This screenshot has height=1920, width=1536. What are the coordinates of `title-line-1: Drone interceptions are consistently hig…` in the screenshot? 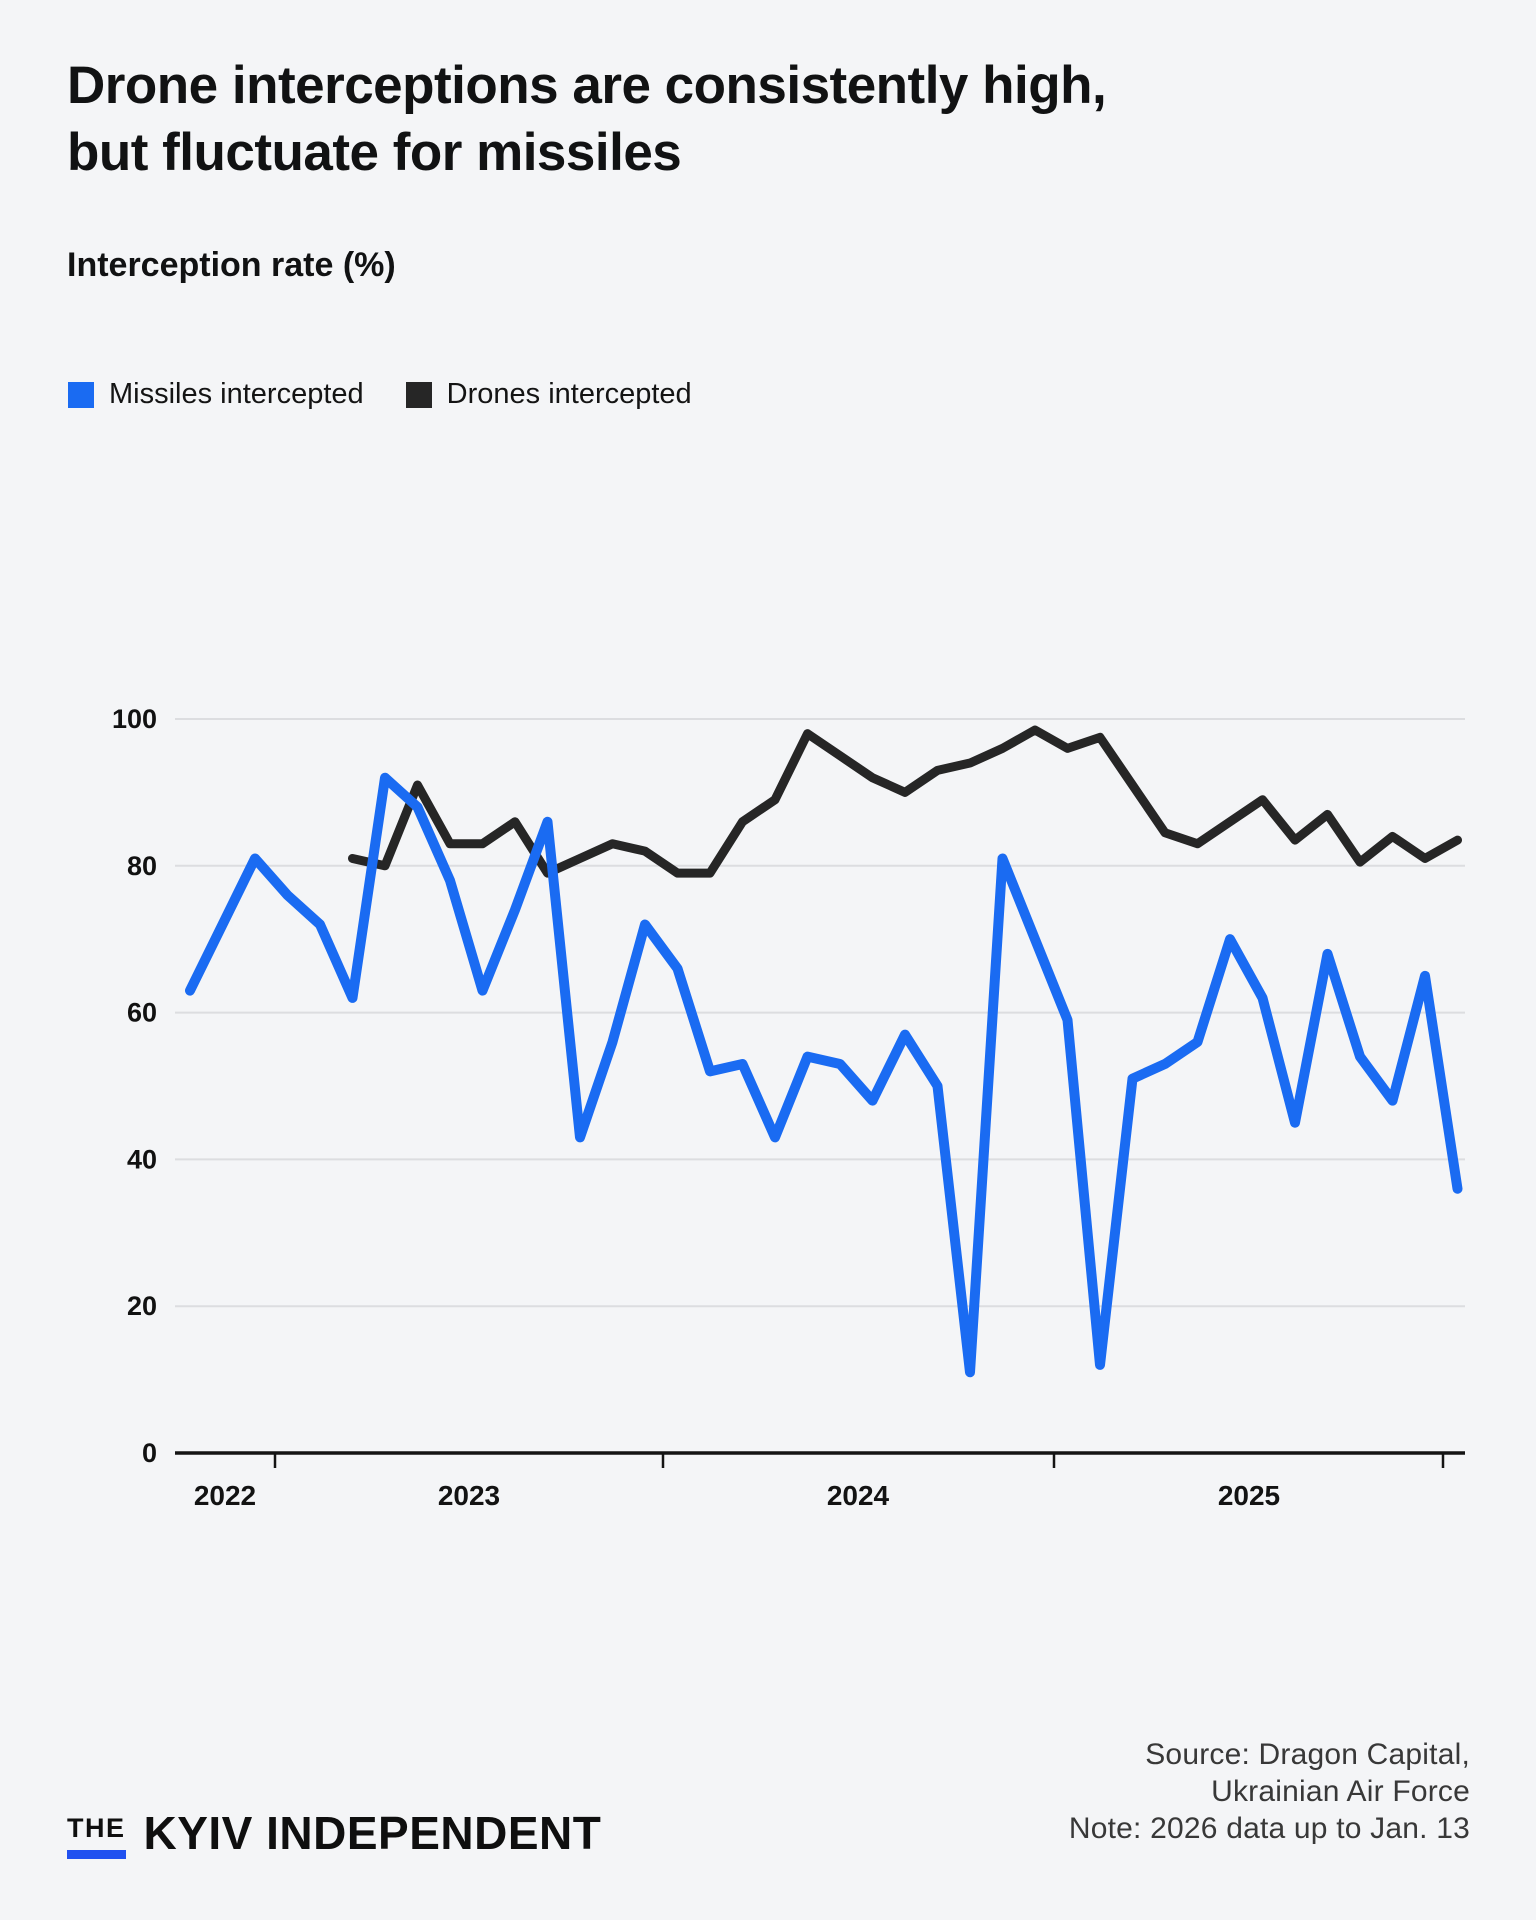 It's located at (587, 85).